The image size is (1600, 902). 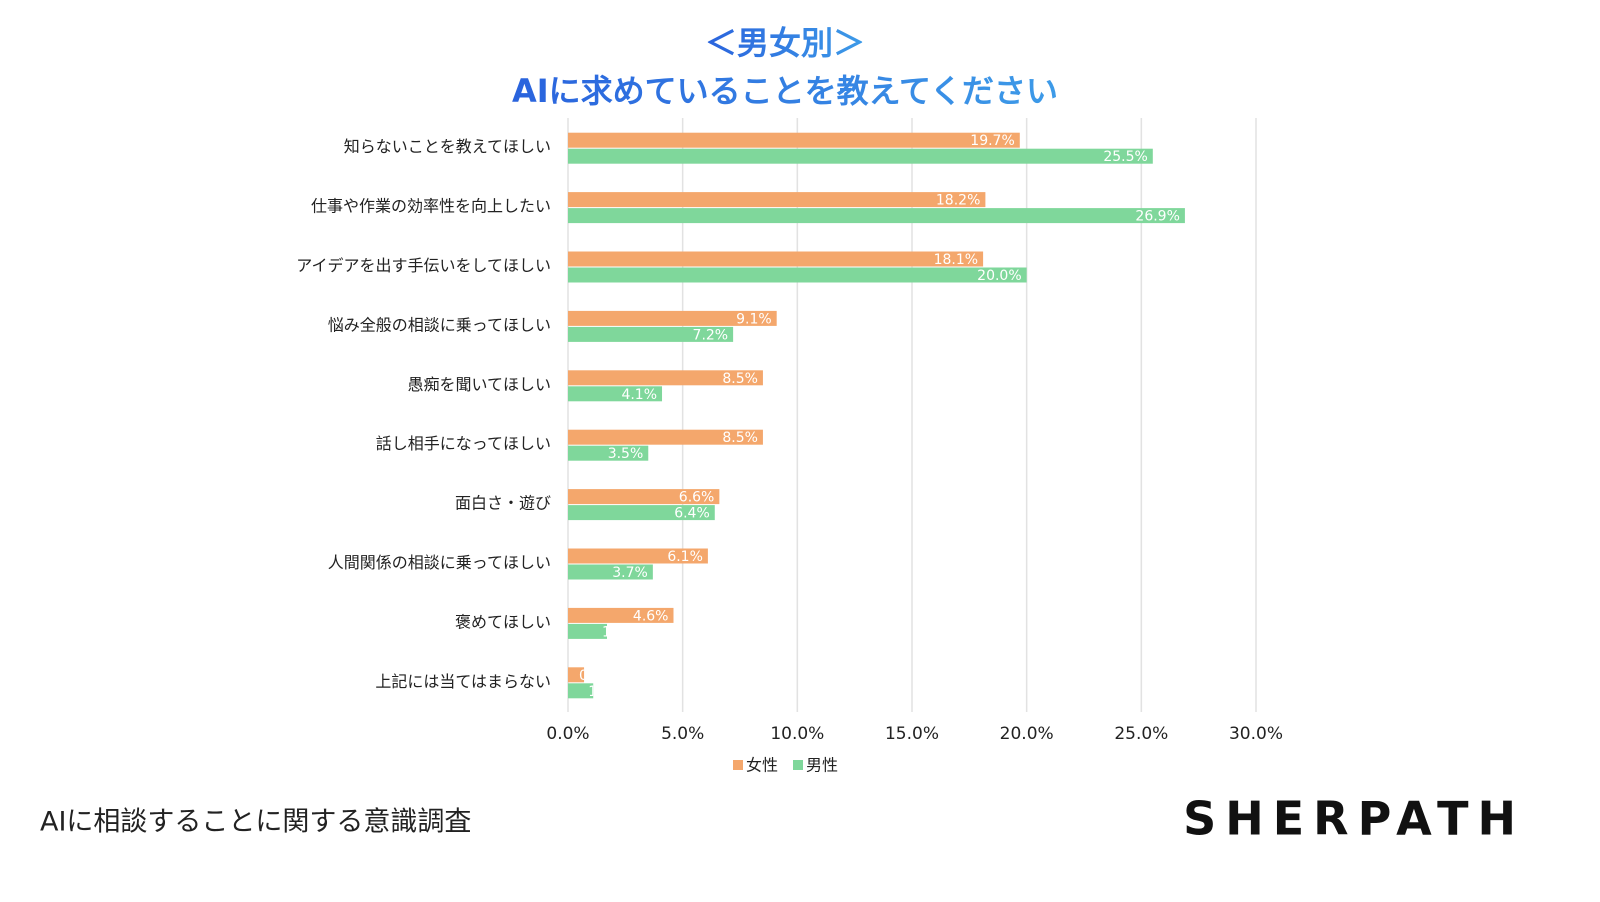 I want to click on data-label: 3.7%, so click(x=630, y=573).